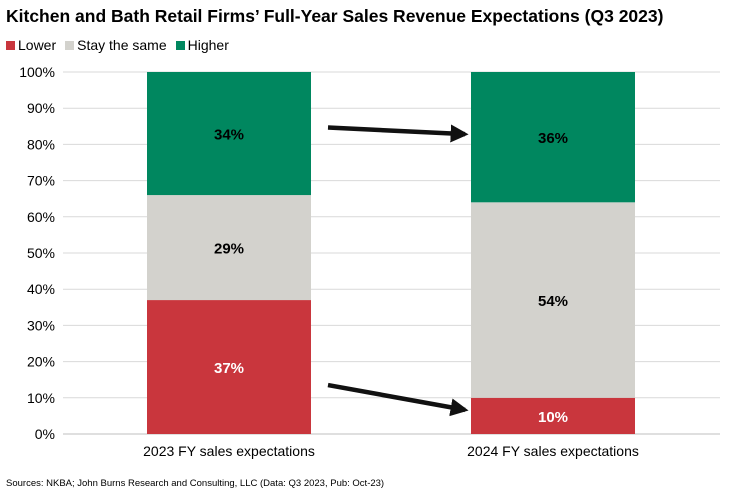 The image size is (737, 496). I want to click on legend-label-higher: Higher, so click(208, 45).